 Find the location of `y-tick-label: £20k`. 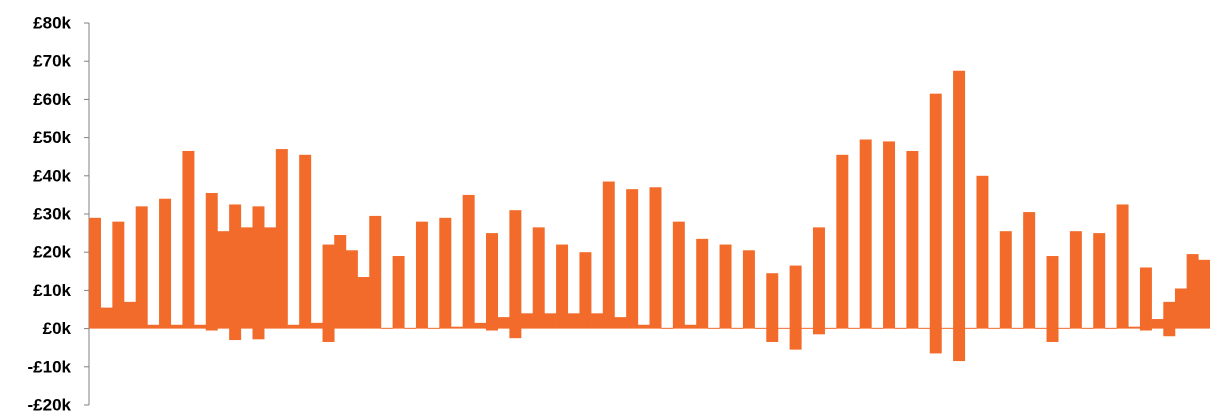

y-tick-label: £20k is located at coordinates (52, 252).